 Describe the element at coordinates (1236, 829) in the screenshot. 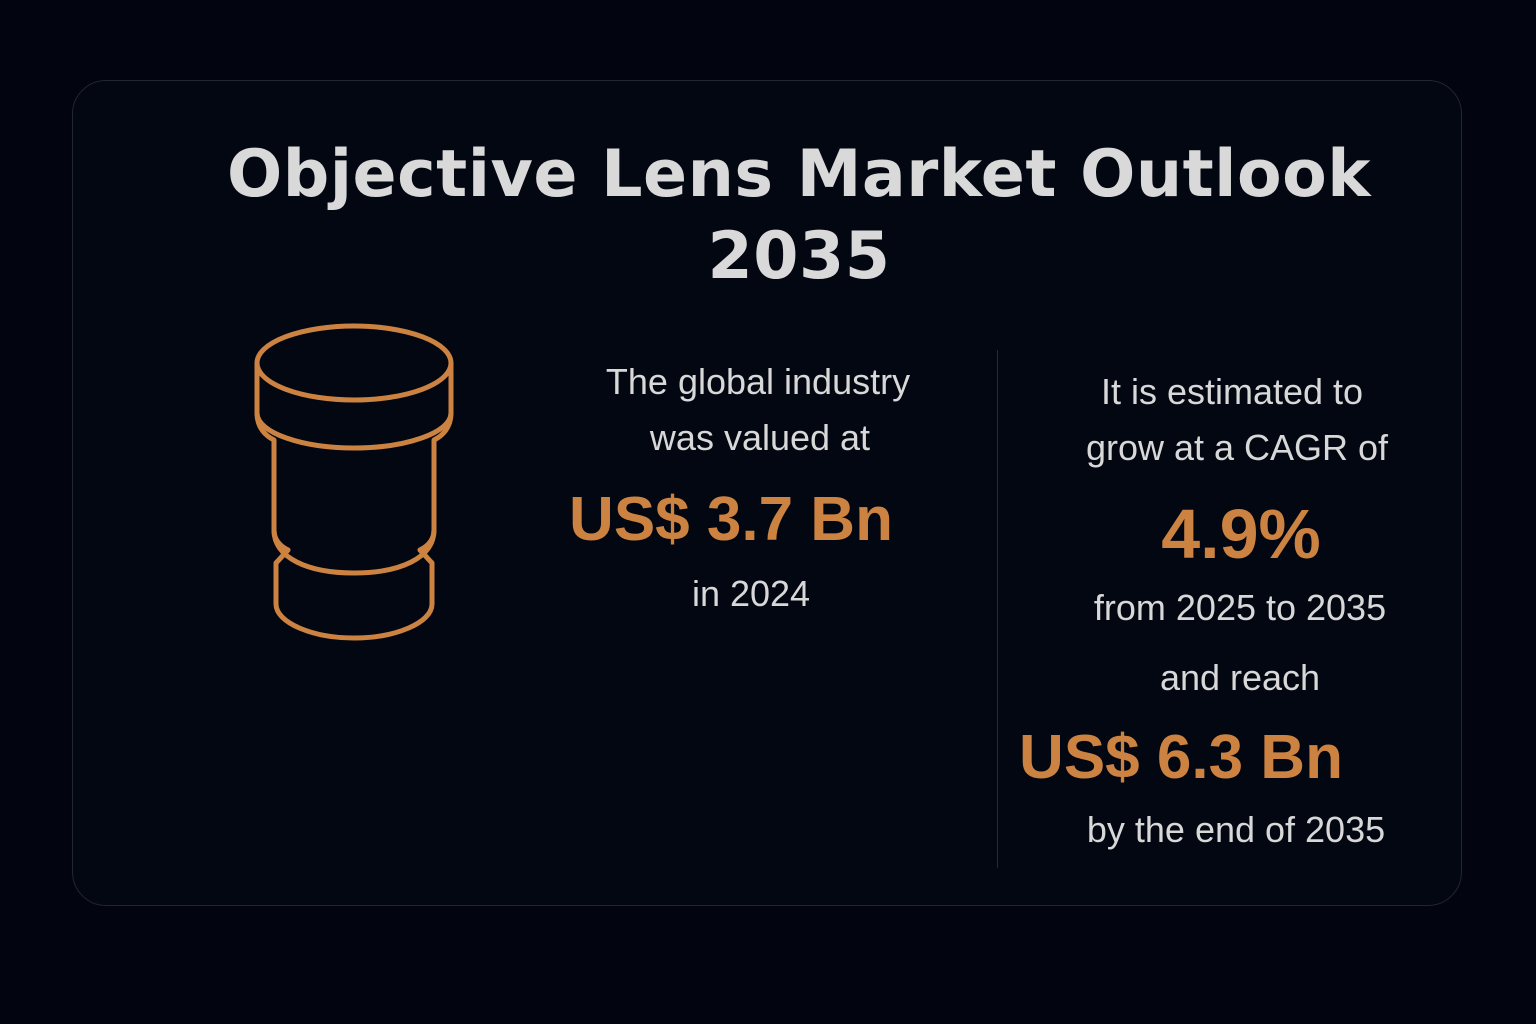

I see `right-end-text: by the end of 2035` at that location.